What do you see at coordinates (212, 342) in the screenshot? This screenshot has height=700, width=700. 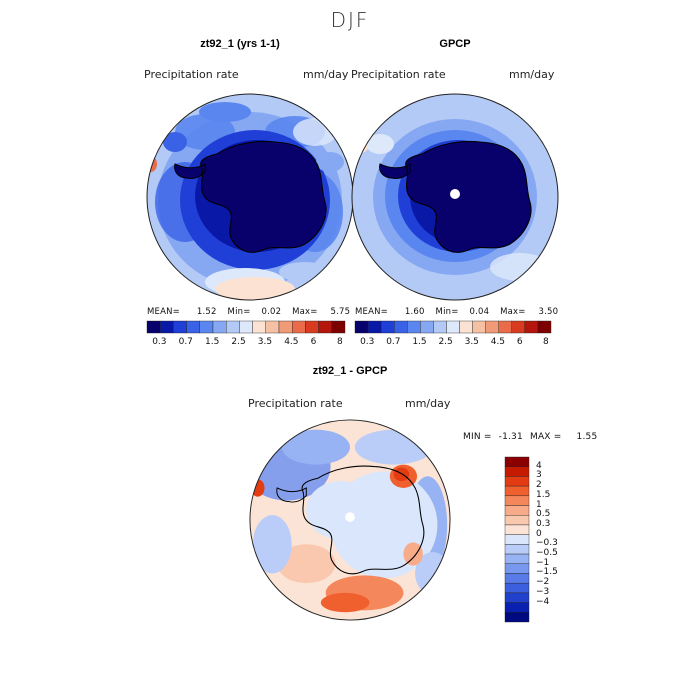 I see `colorbar-tick-label: 1.5` at bounding box center [212, 342].